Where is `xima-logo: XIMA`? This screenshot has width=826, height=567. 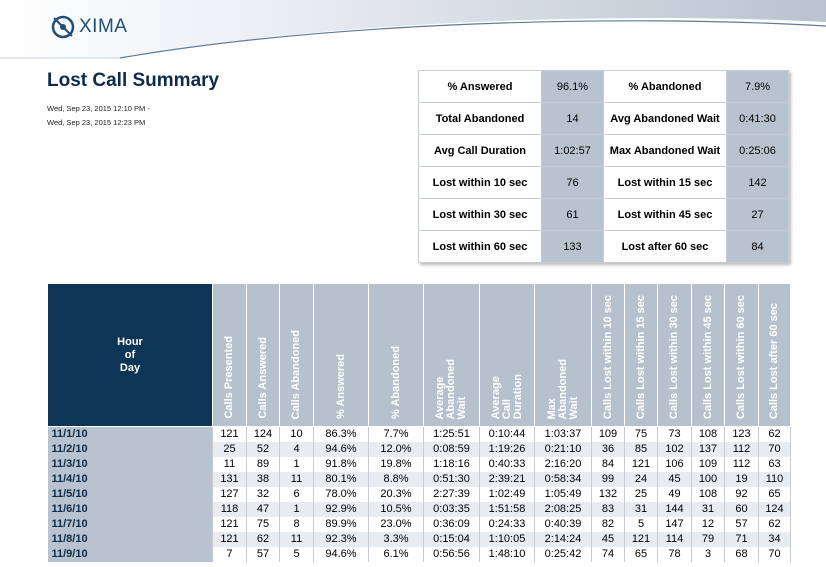
xima-logo: XIMA is located at coordinates (88, 27).